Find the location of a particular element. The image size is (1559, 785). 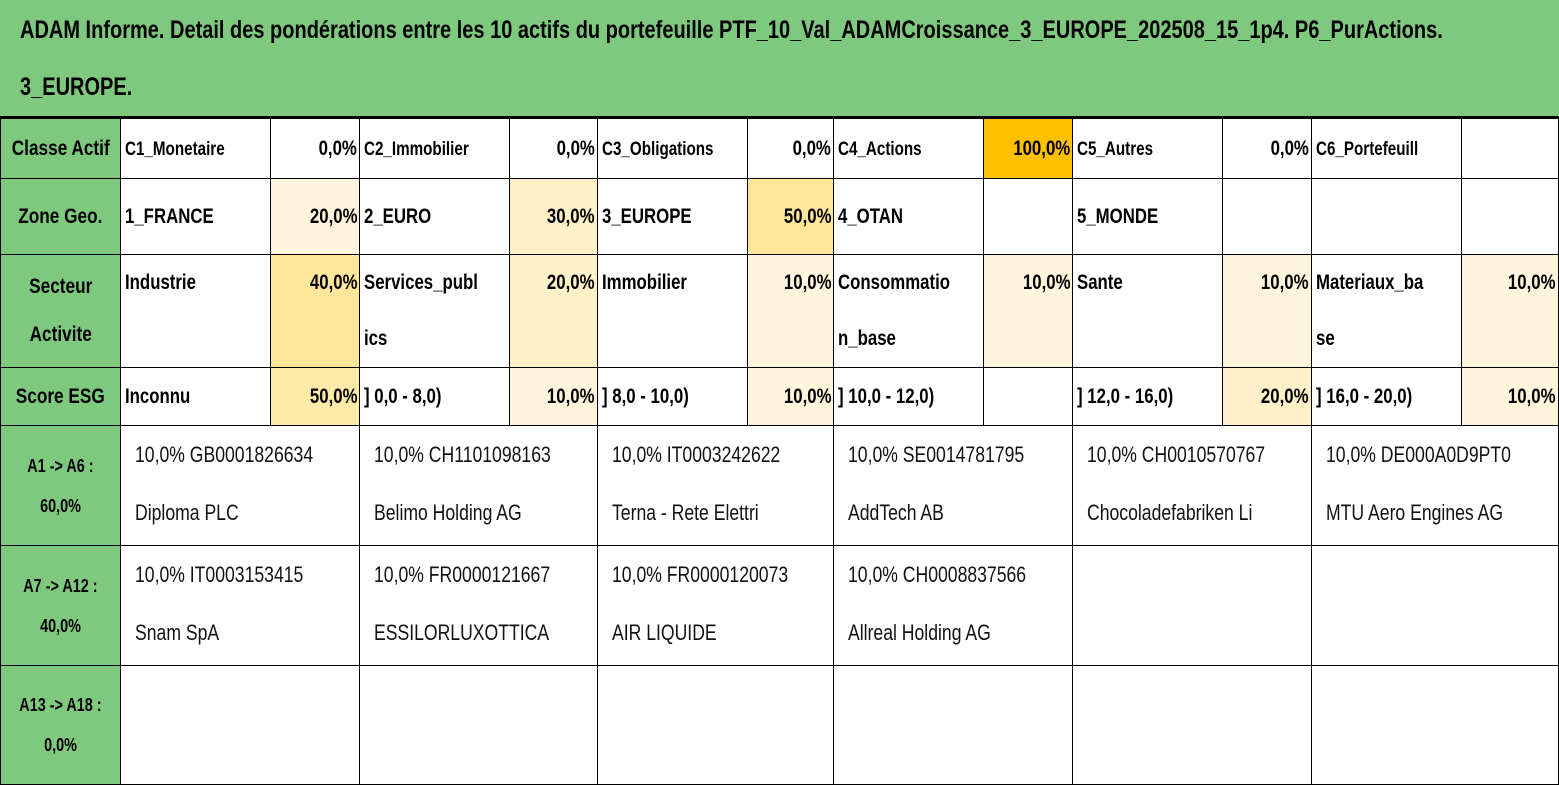

asset-cell: 10,0% CH1101098163 Belimo Holding AG is located at coordinates (478, 485).